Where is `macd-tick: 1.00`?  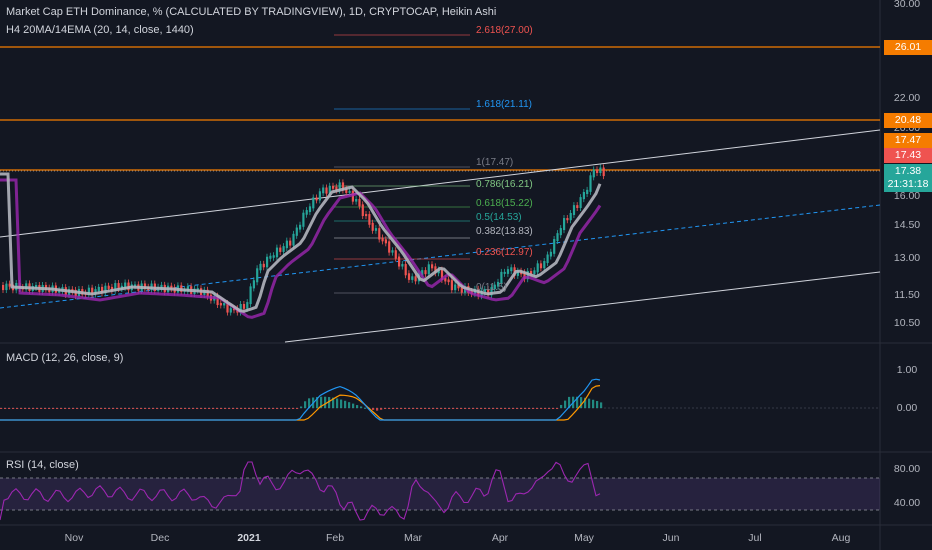
macd-tick: 1.00 is located at coordinates (907, 370).